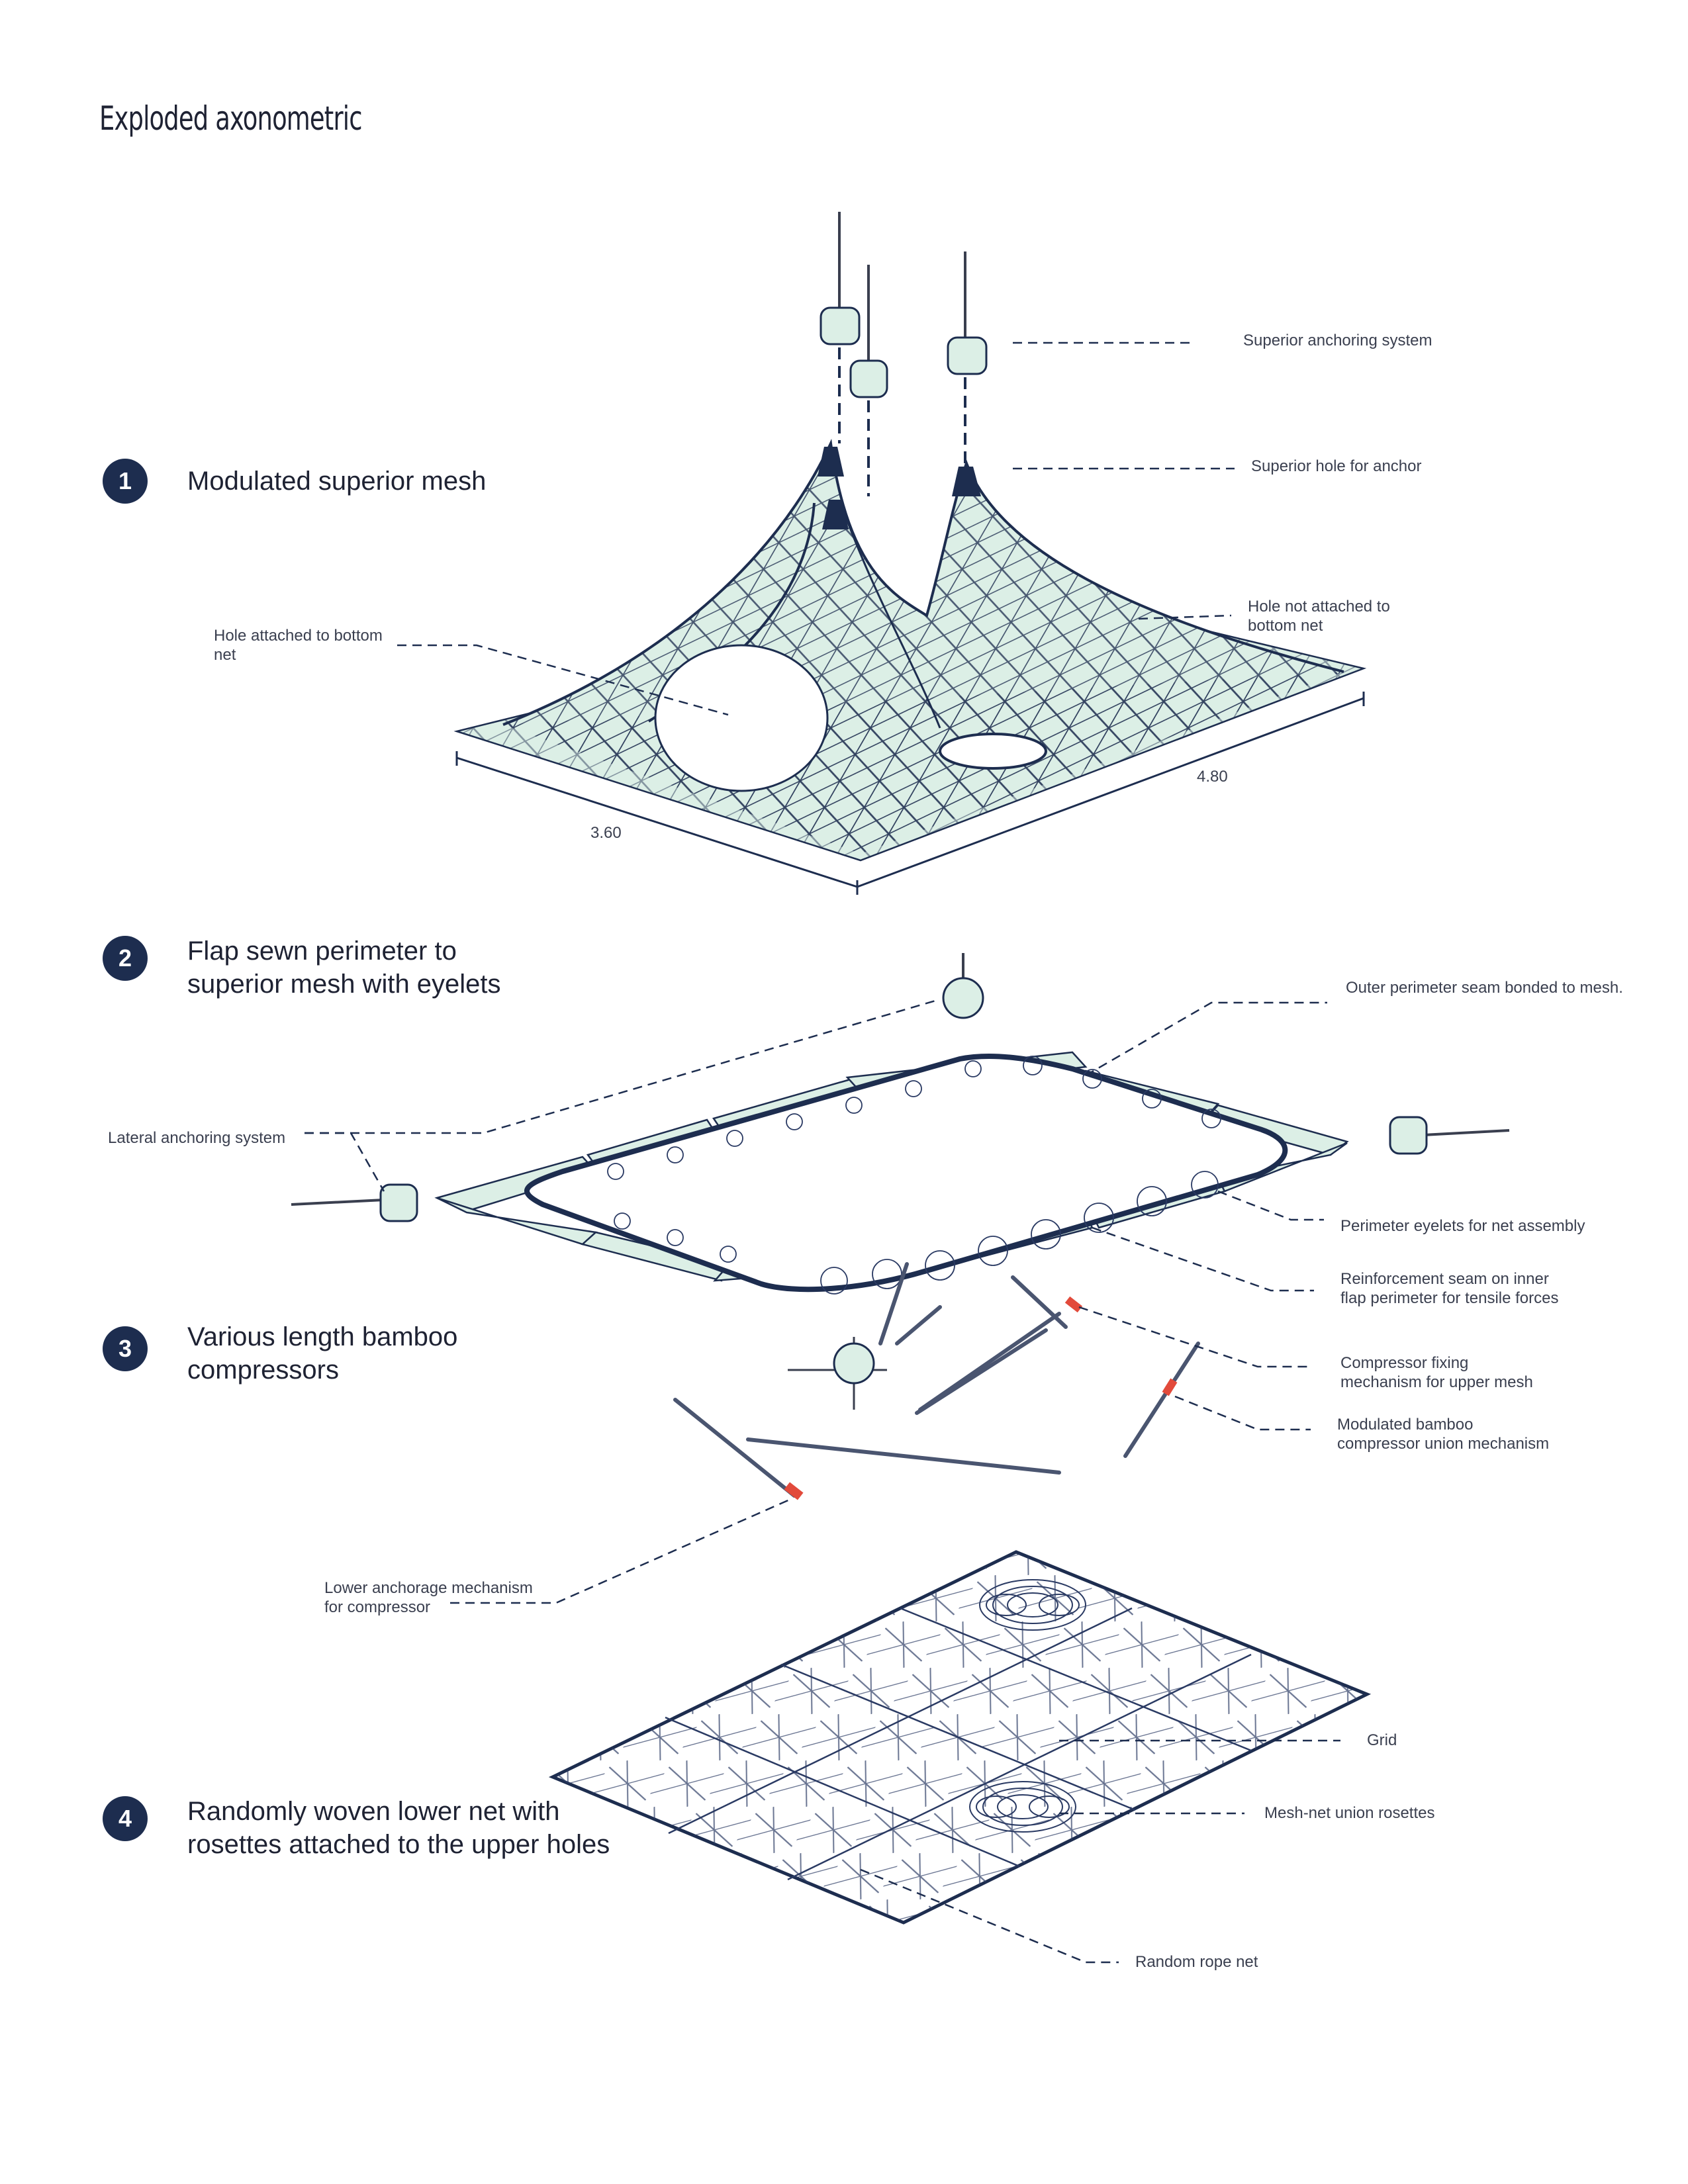 The height and width of the screenshot is (2184, 1688). Describe the element at coordinates (1484, 988) in the screenshot. I see `label-outer-perimeter-seam: Outer perimeter seam bonded to mesh.` at that location.